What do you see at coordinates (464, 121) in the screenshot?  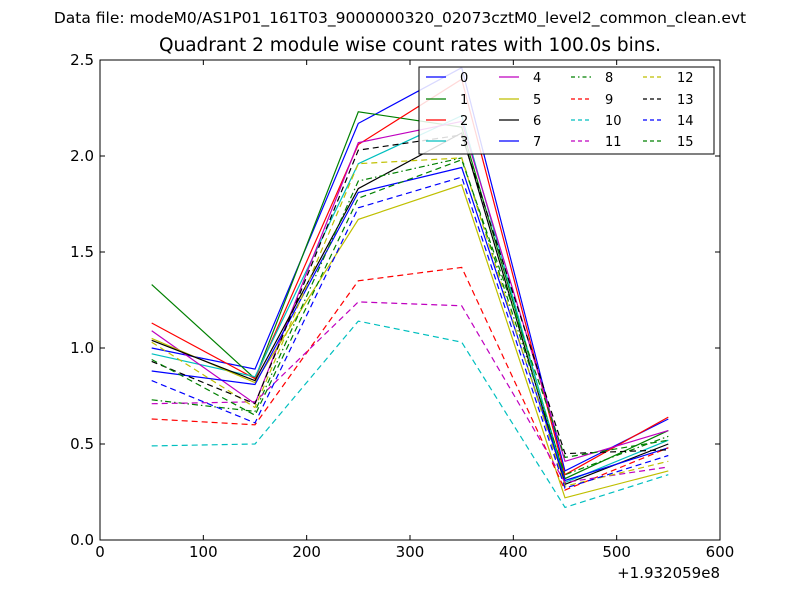 I see `legend-label-2: 2` at bounding box center [464, 121].